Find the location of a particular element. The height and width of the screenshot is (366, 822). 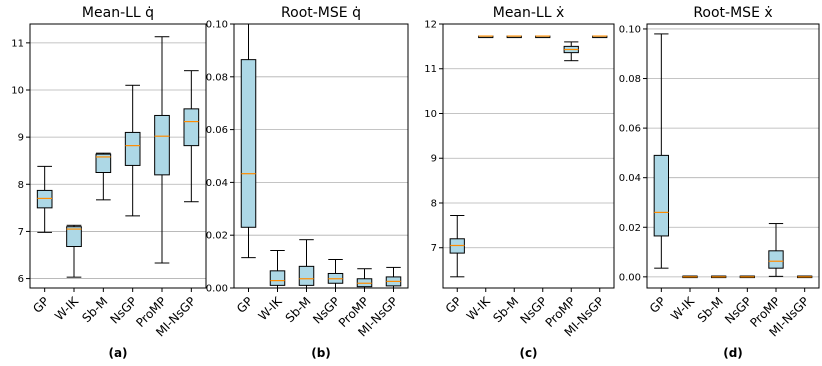

chart-title: Mean-LL q̇ is located at coordinates (118, 13).